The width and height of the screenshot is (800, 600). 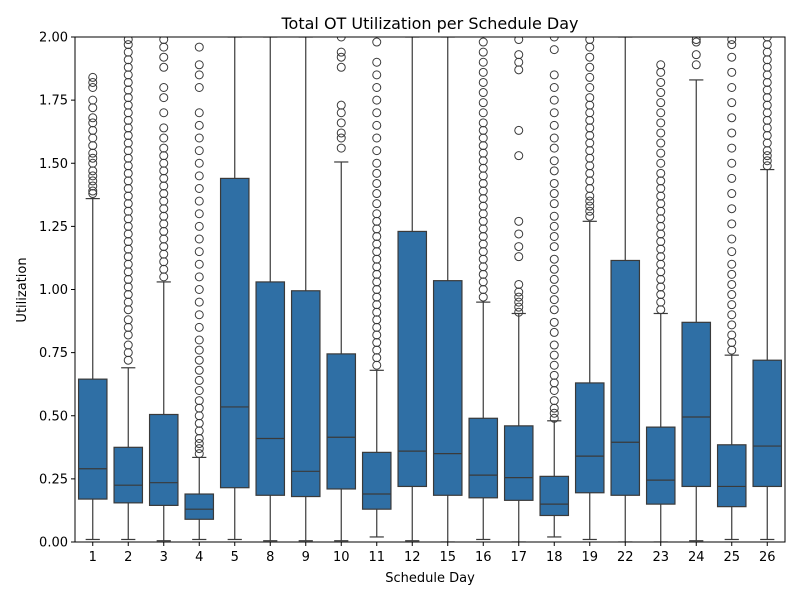 What do you see at coordinates (199, 557) in the screenshot?
I see `x-tick-label: 4` at bounding box center [199, 557].